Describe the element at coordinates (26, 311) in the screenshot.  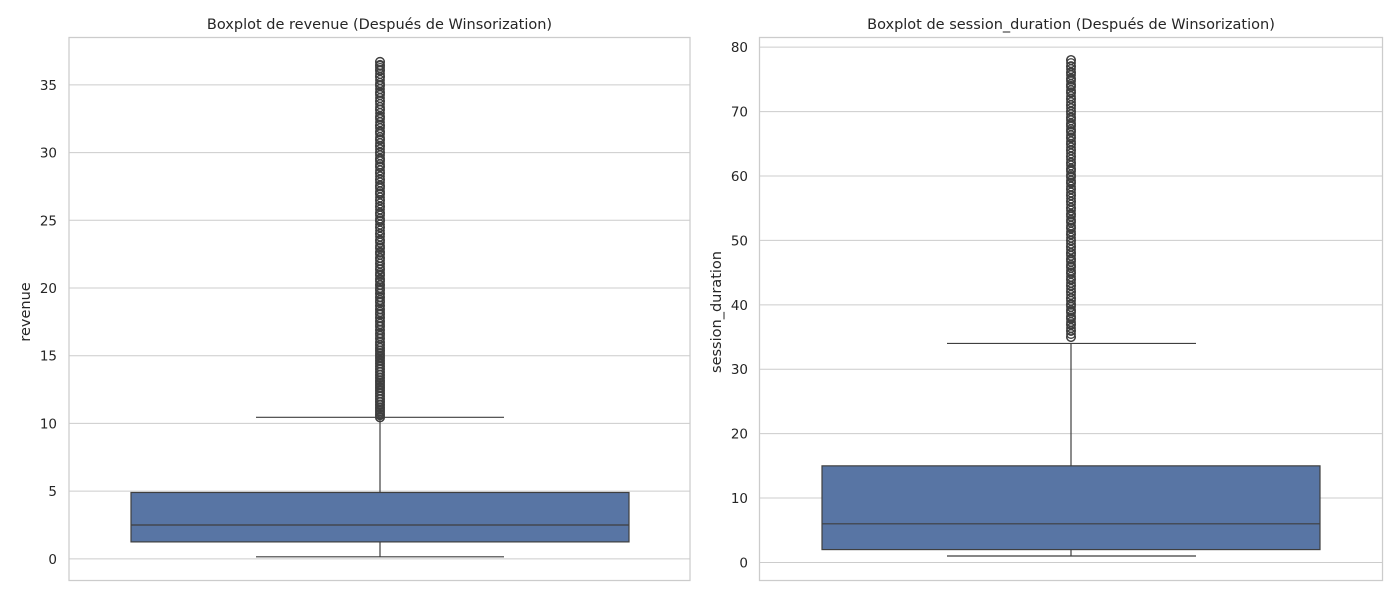
I see `y-axis-label-revenue: revenue` at that location.